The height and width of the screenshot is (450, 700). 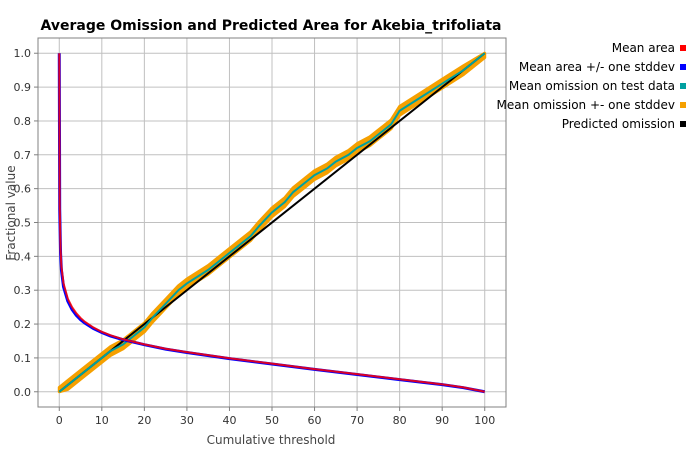 What do you see at coordinates (11, 212) in the screenshot?
I see `y-axis-label: Fractional value` at bounding box center [11, 212].